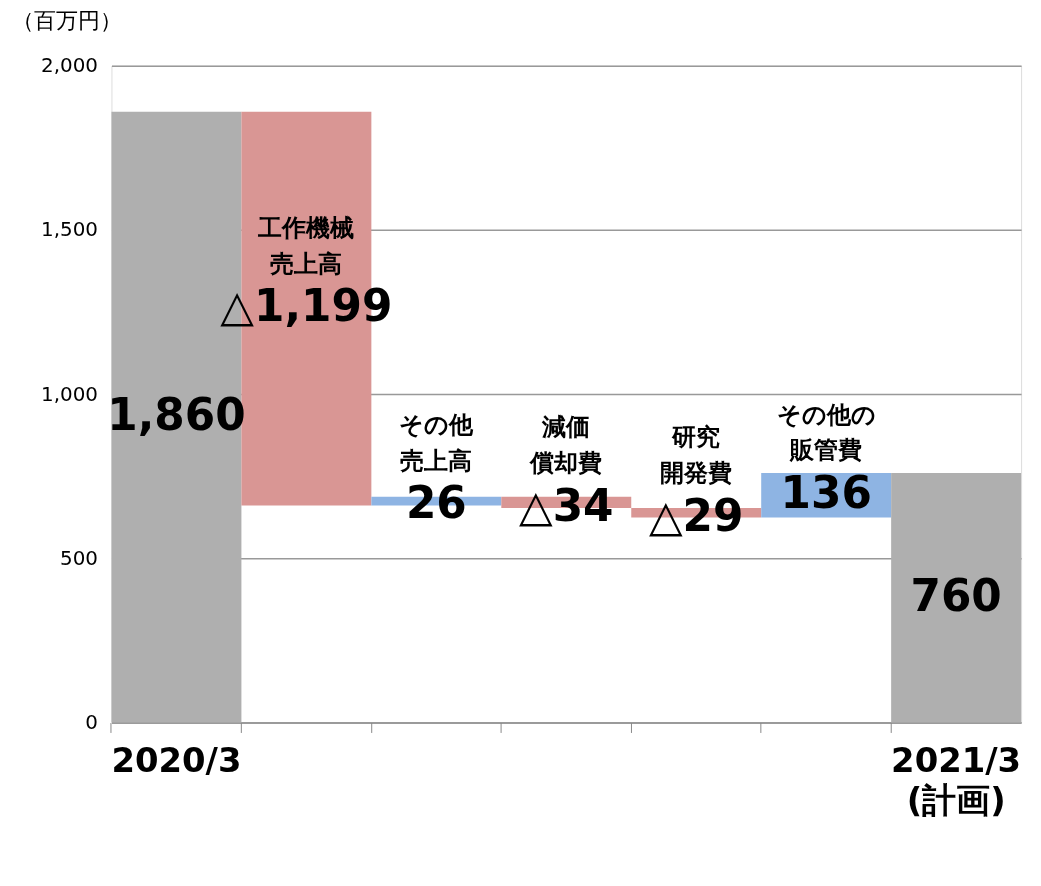  What do you see at coordinates (70, 230) in the screenshot?
I see `y-tick-label: 1,500` at bounding box center [70, 230].